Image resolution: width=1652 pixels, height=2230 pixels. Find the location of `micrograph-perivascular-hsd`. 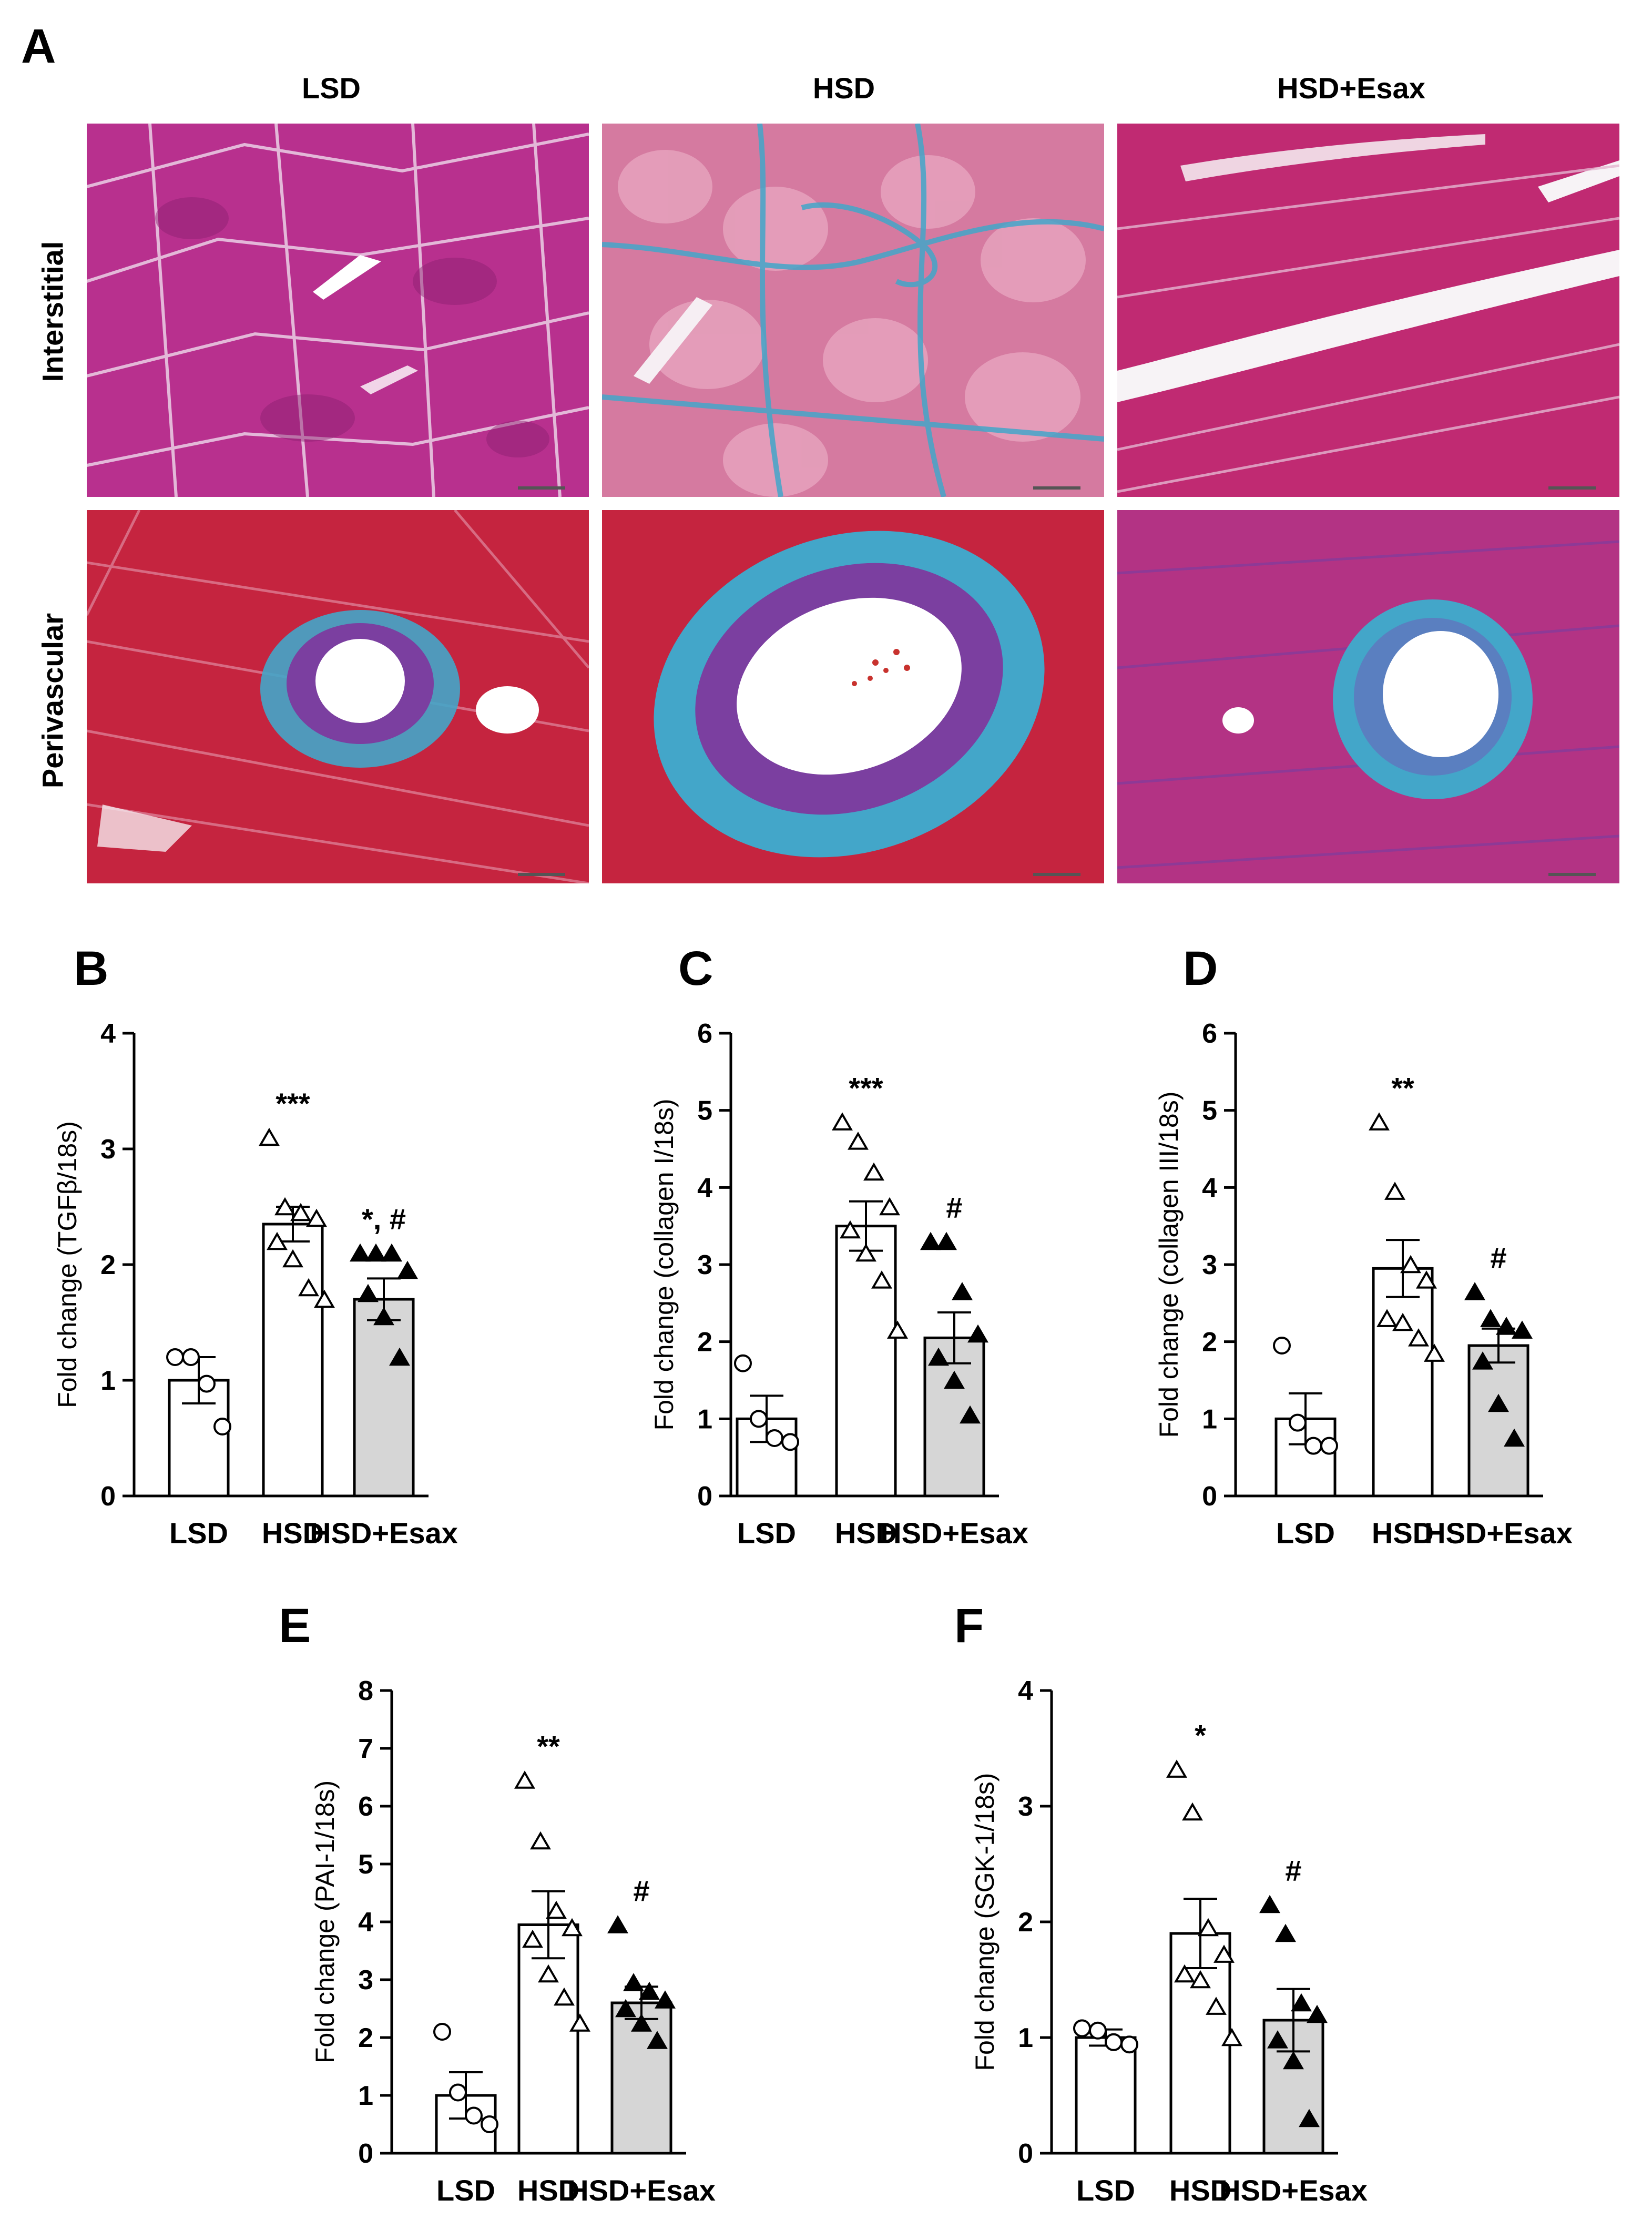

micrograph-perivascular-hsd is located at coordinates (853, 697).